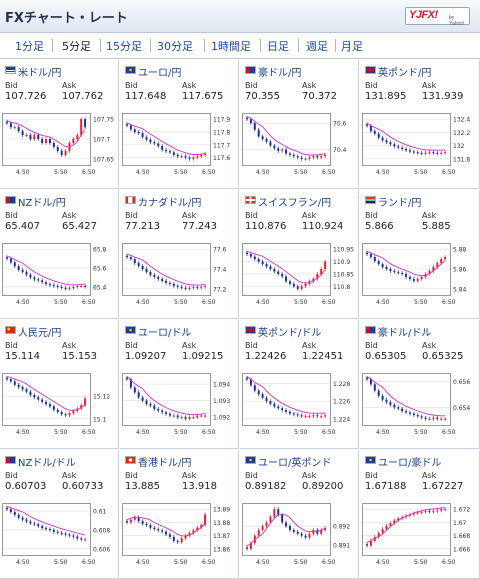  What do you see at coordinates (461, 120) in the screenshot?
I see `y-tick-label: 132.4` at bounding box center [461, 120].